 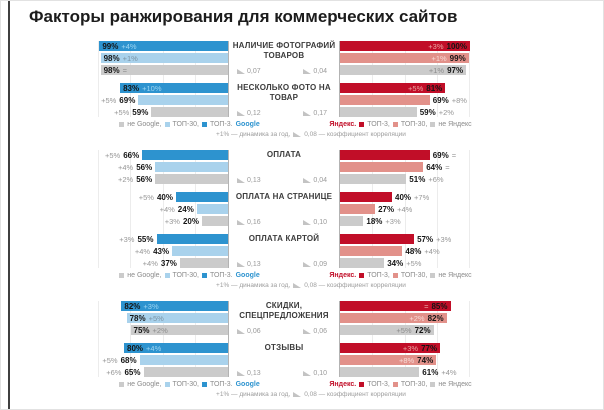 What do you see at coordinates (382, 167) in the screenshot?
I see `bar-yandex-top30` at bounding box center [382, 167].